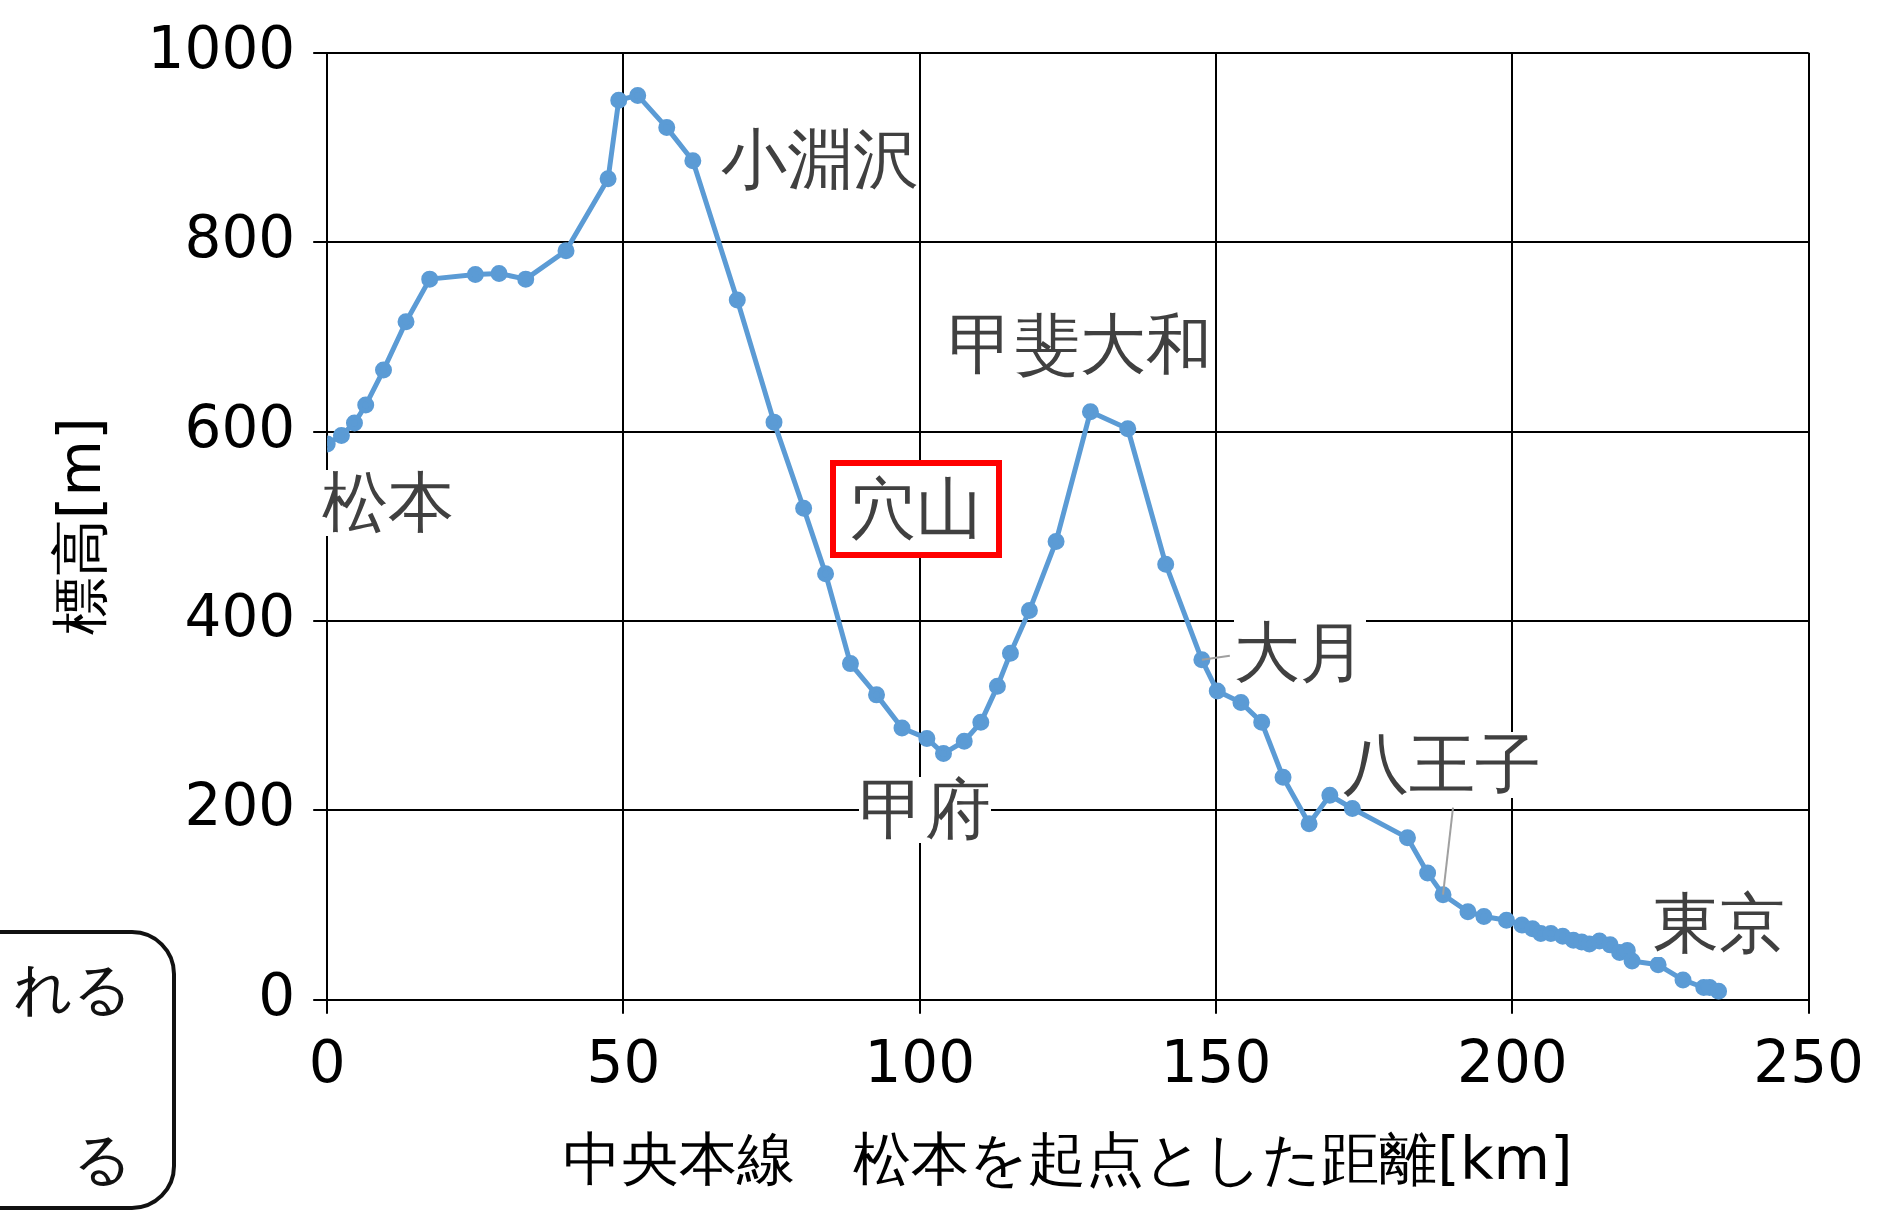 The width and height of the screenshot is (1882, 1219). What do you see at coordinates (1299, 652) in the screenshot?
I see `annotation: 大月` at bounding box center [1299, 652].